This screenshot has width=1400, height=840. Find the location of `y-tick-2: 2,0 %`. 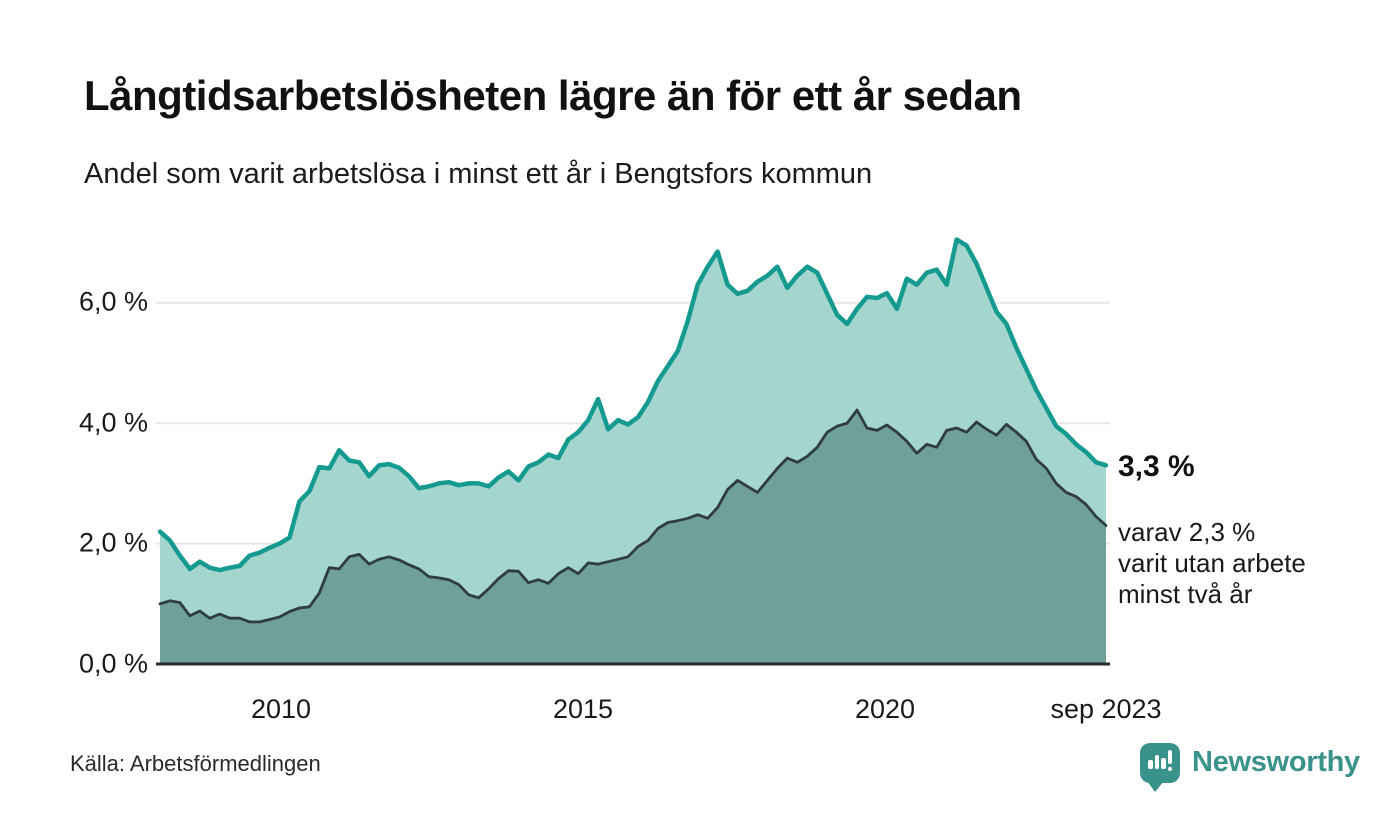

y-tick-2: 2,0 % is located at coordinates (113, 542).